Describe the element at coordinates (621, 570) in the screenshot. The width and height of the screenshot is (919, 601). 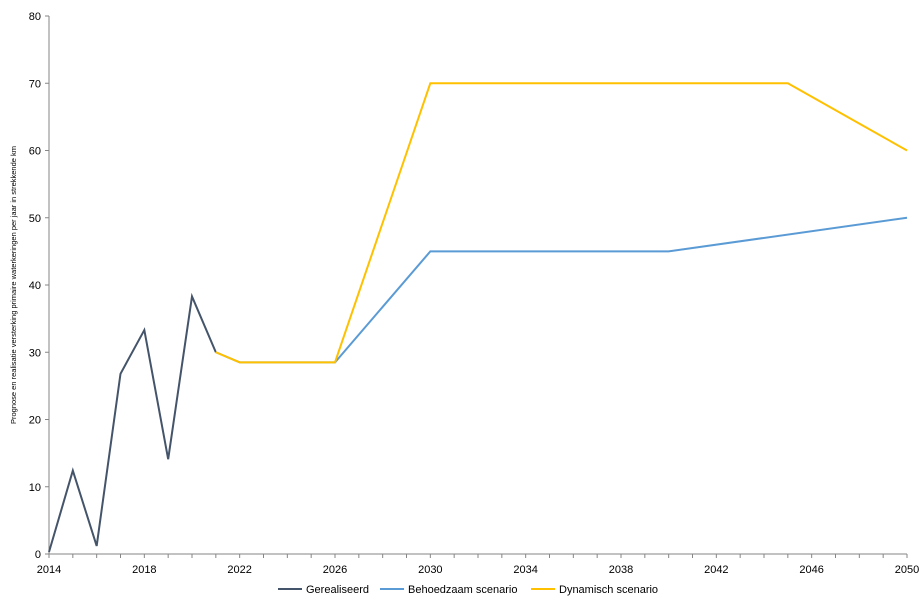
I see `x-tick-label: 2038` at that location.